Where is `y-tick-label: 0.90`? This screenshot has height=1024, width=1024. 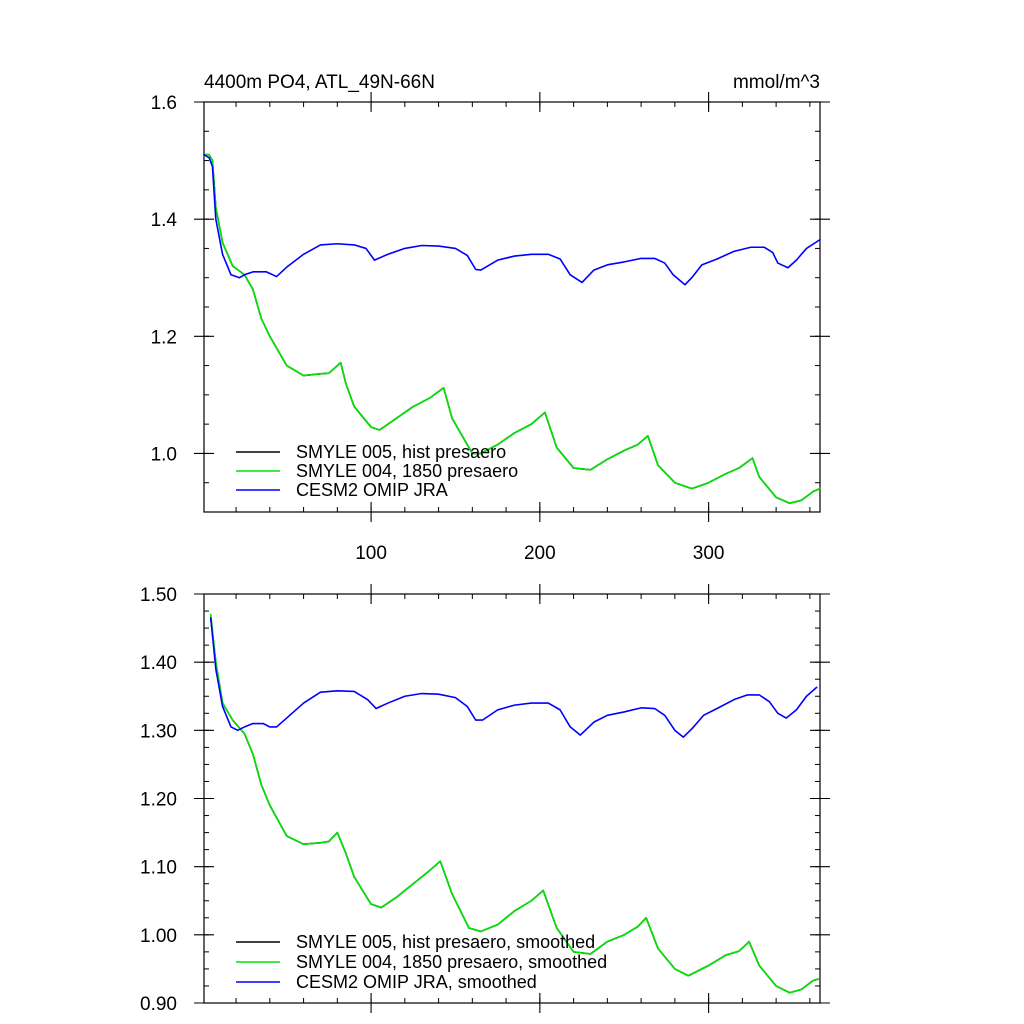
y-tick-label: 0.90 is located at coordinates (158, 1004).